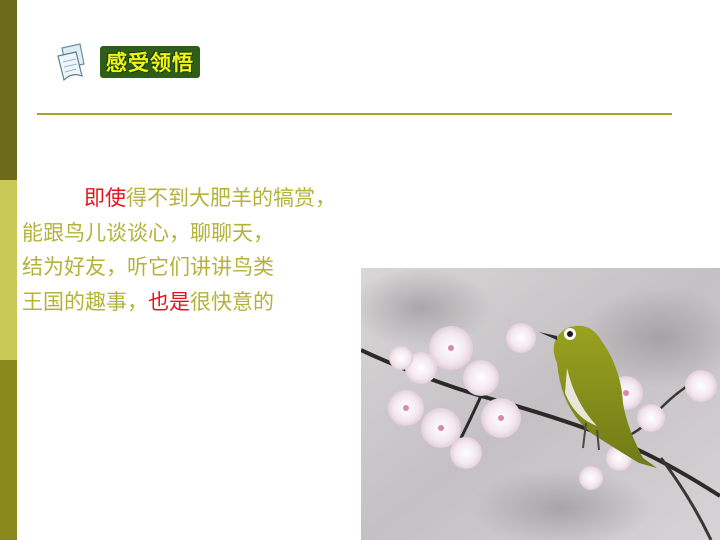 Image resolution: width=720 pixels, height=540 pixels. I want to click on highlight-jishi: 即使, so click(105, 198).